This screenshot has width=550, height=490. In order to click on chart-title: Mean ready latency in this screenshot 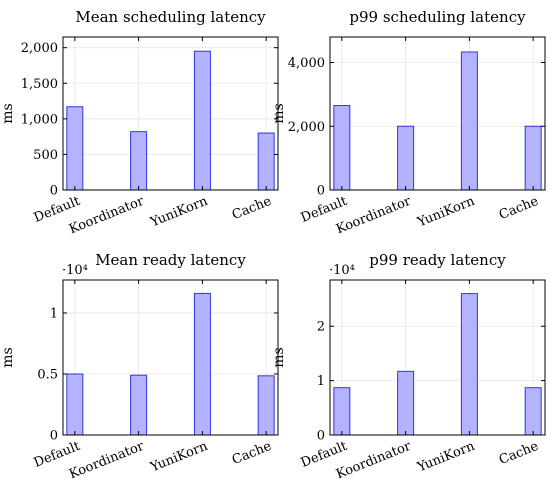, I will do `click(170, 260)`.